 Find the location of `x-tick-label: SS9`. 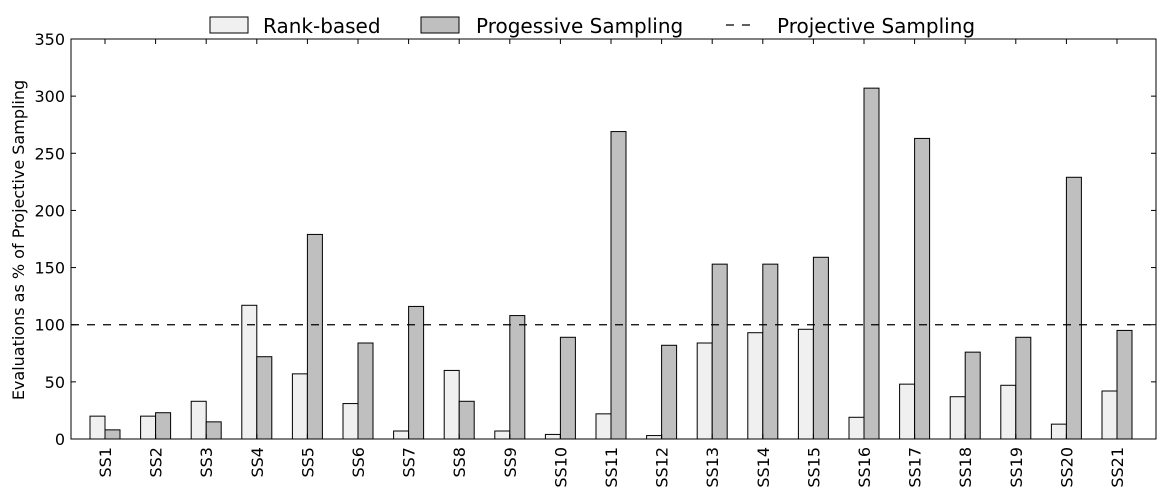

x-tick-label: SS9 is located at coordinates (510, 462).